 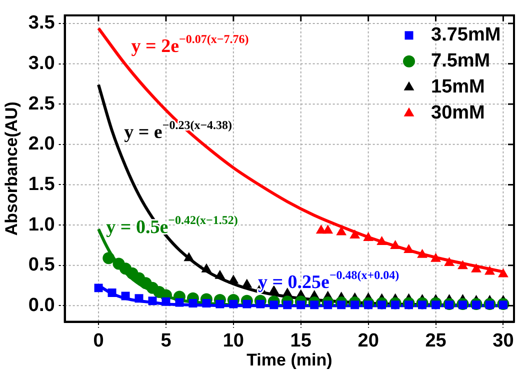 What do you see at coordinates (458, 87) in the screenshot?
I see `legend-label: 15mM` at bounding box center [458, 87].